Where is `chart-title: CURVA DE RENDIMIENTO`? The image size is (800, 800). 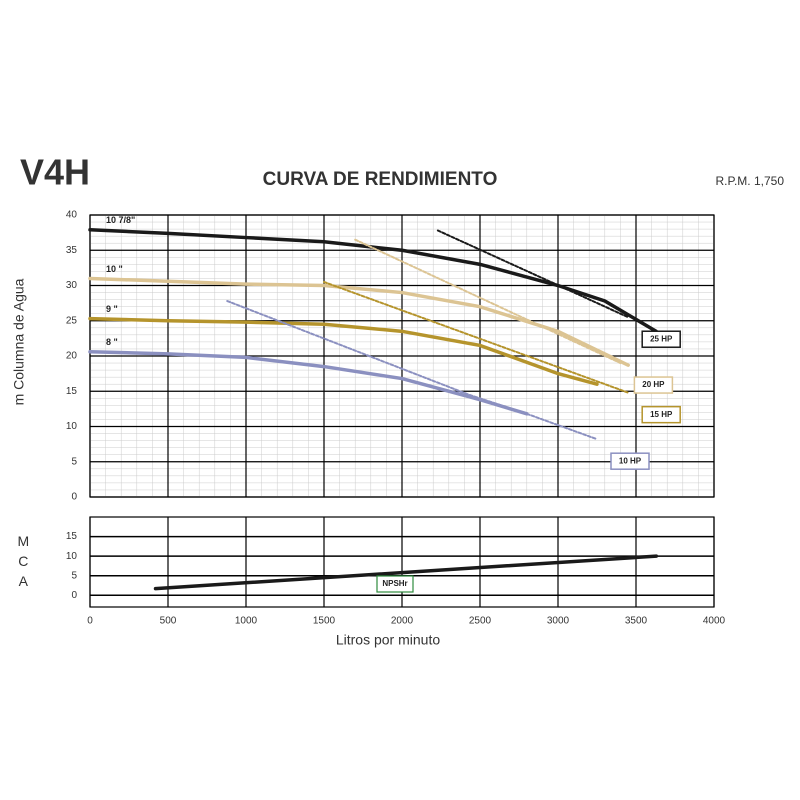 chart-title: CURVA DE RENDIMIENTO is located at coordinates (380, 179).